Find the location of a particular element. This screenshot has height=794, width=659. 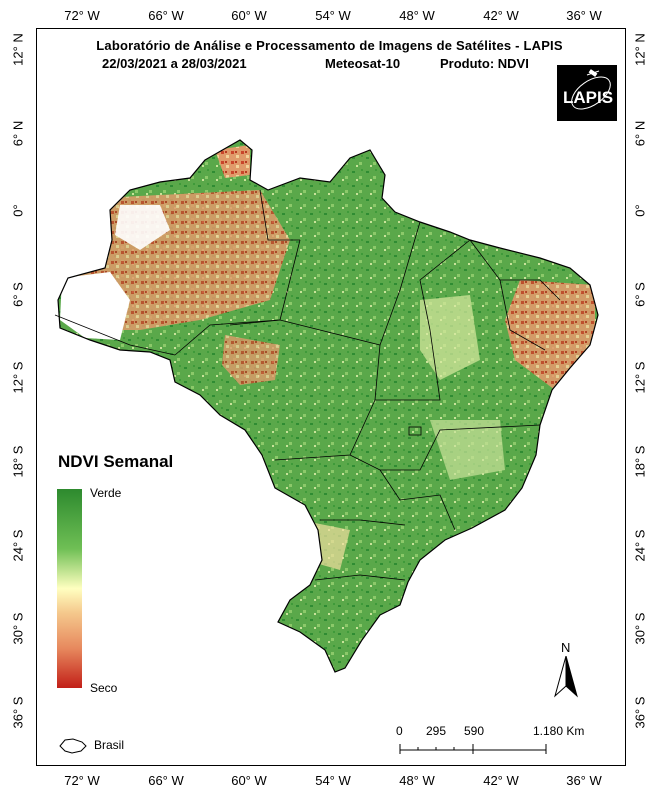

north-arrow: N is located at coordinates (567, 670).